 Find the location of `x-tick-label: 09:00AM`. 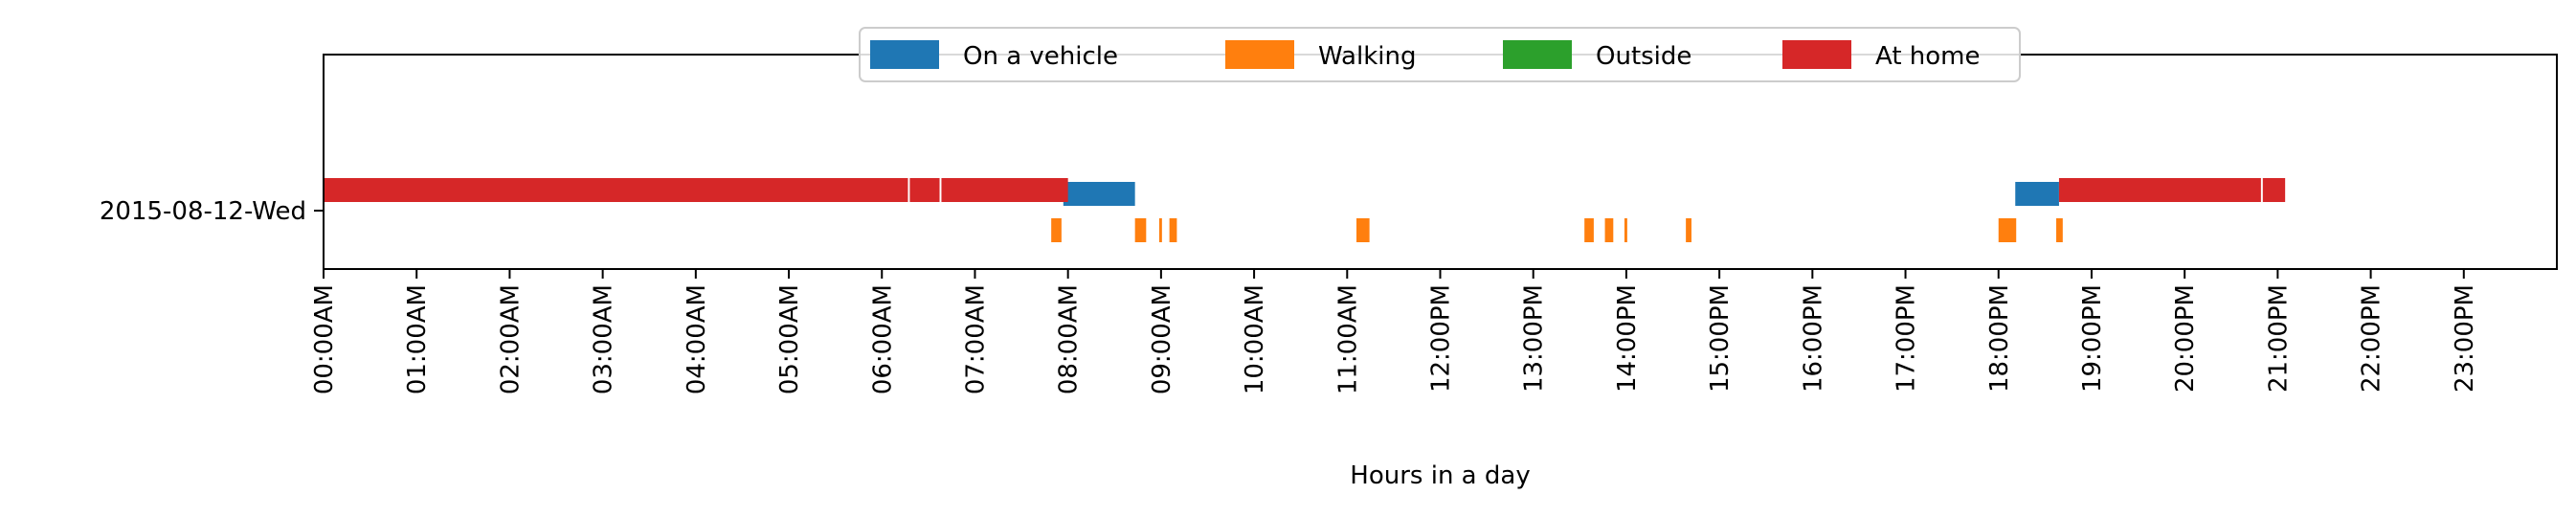

x-tick-label: 09:00AM is located at coordinates (1162, 339).